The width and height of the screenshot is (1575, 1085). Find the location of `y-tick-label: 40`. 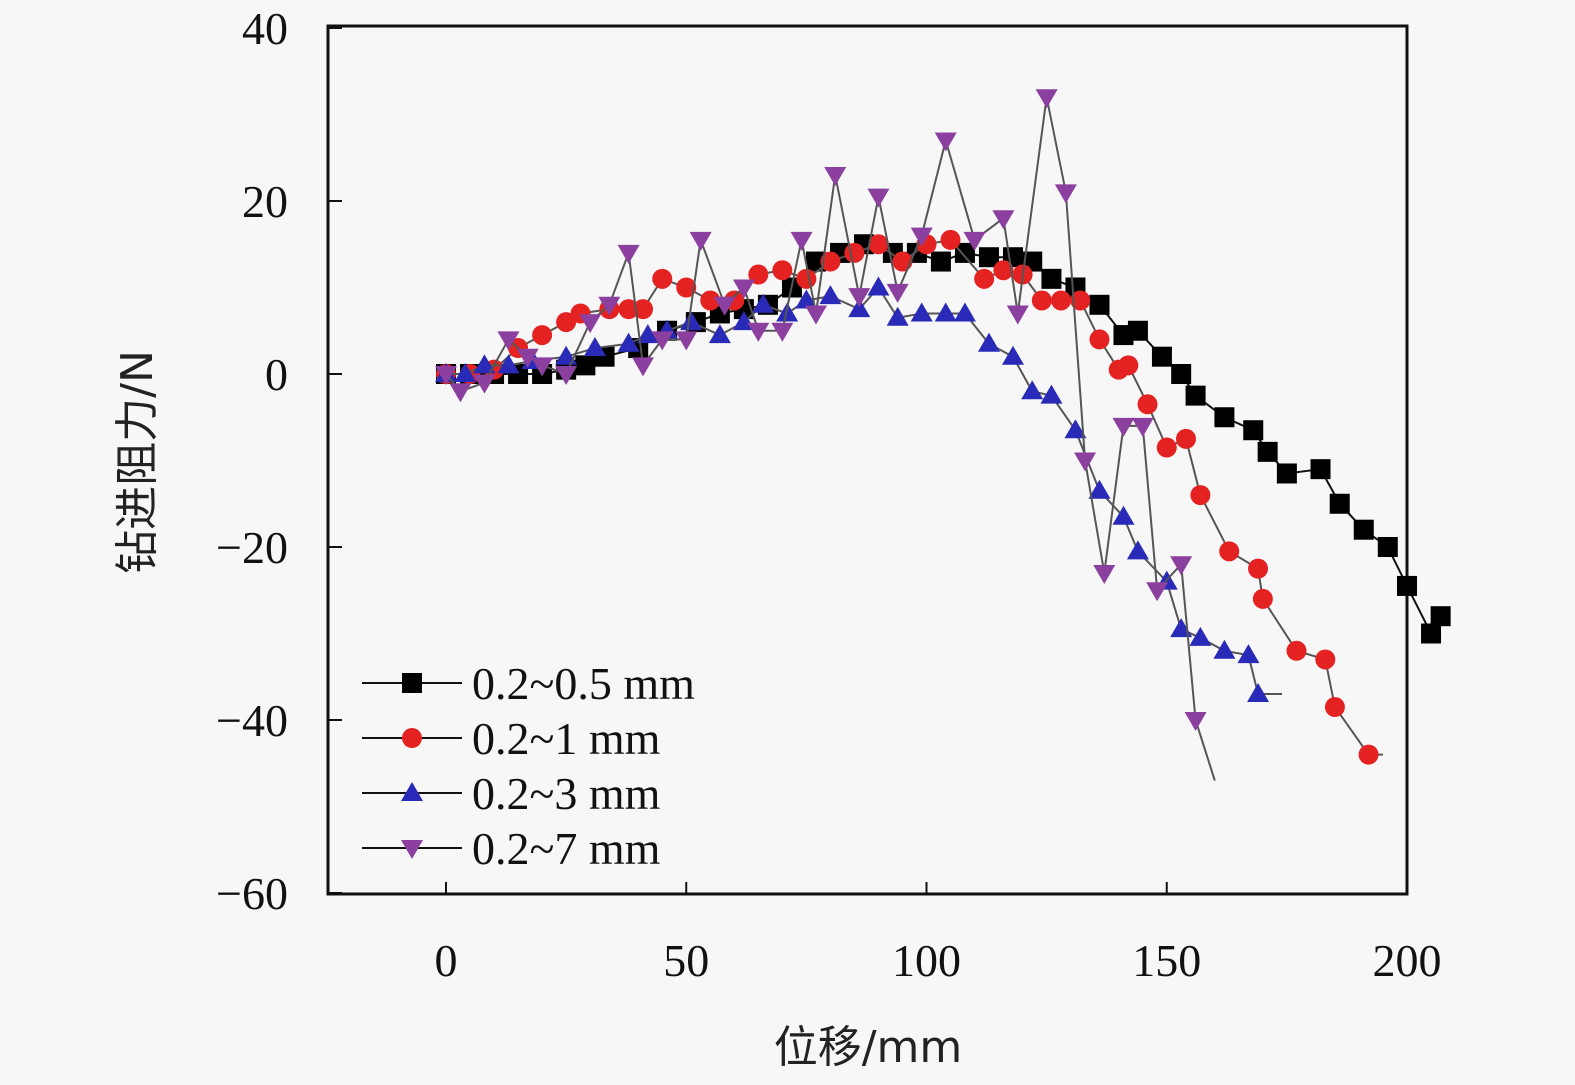

y-tick-label: 40 is located at coordinates (265, 28).